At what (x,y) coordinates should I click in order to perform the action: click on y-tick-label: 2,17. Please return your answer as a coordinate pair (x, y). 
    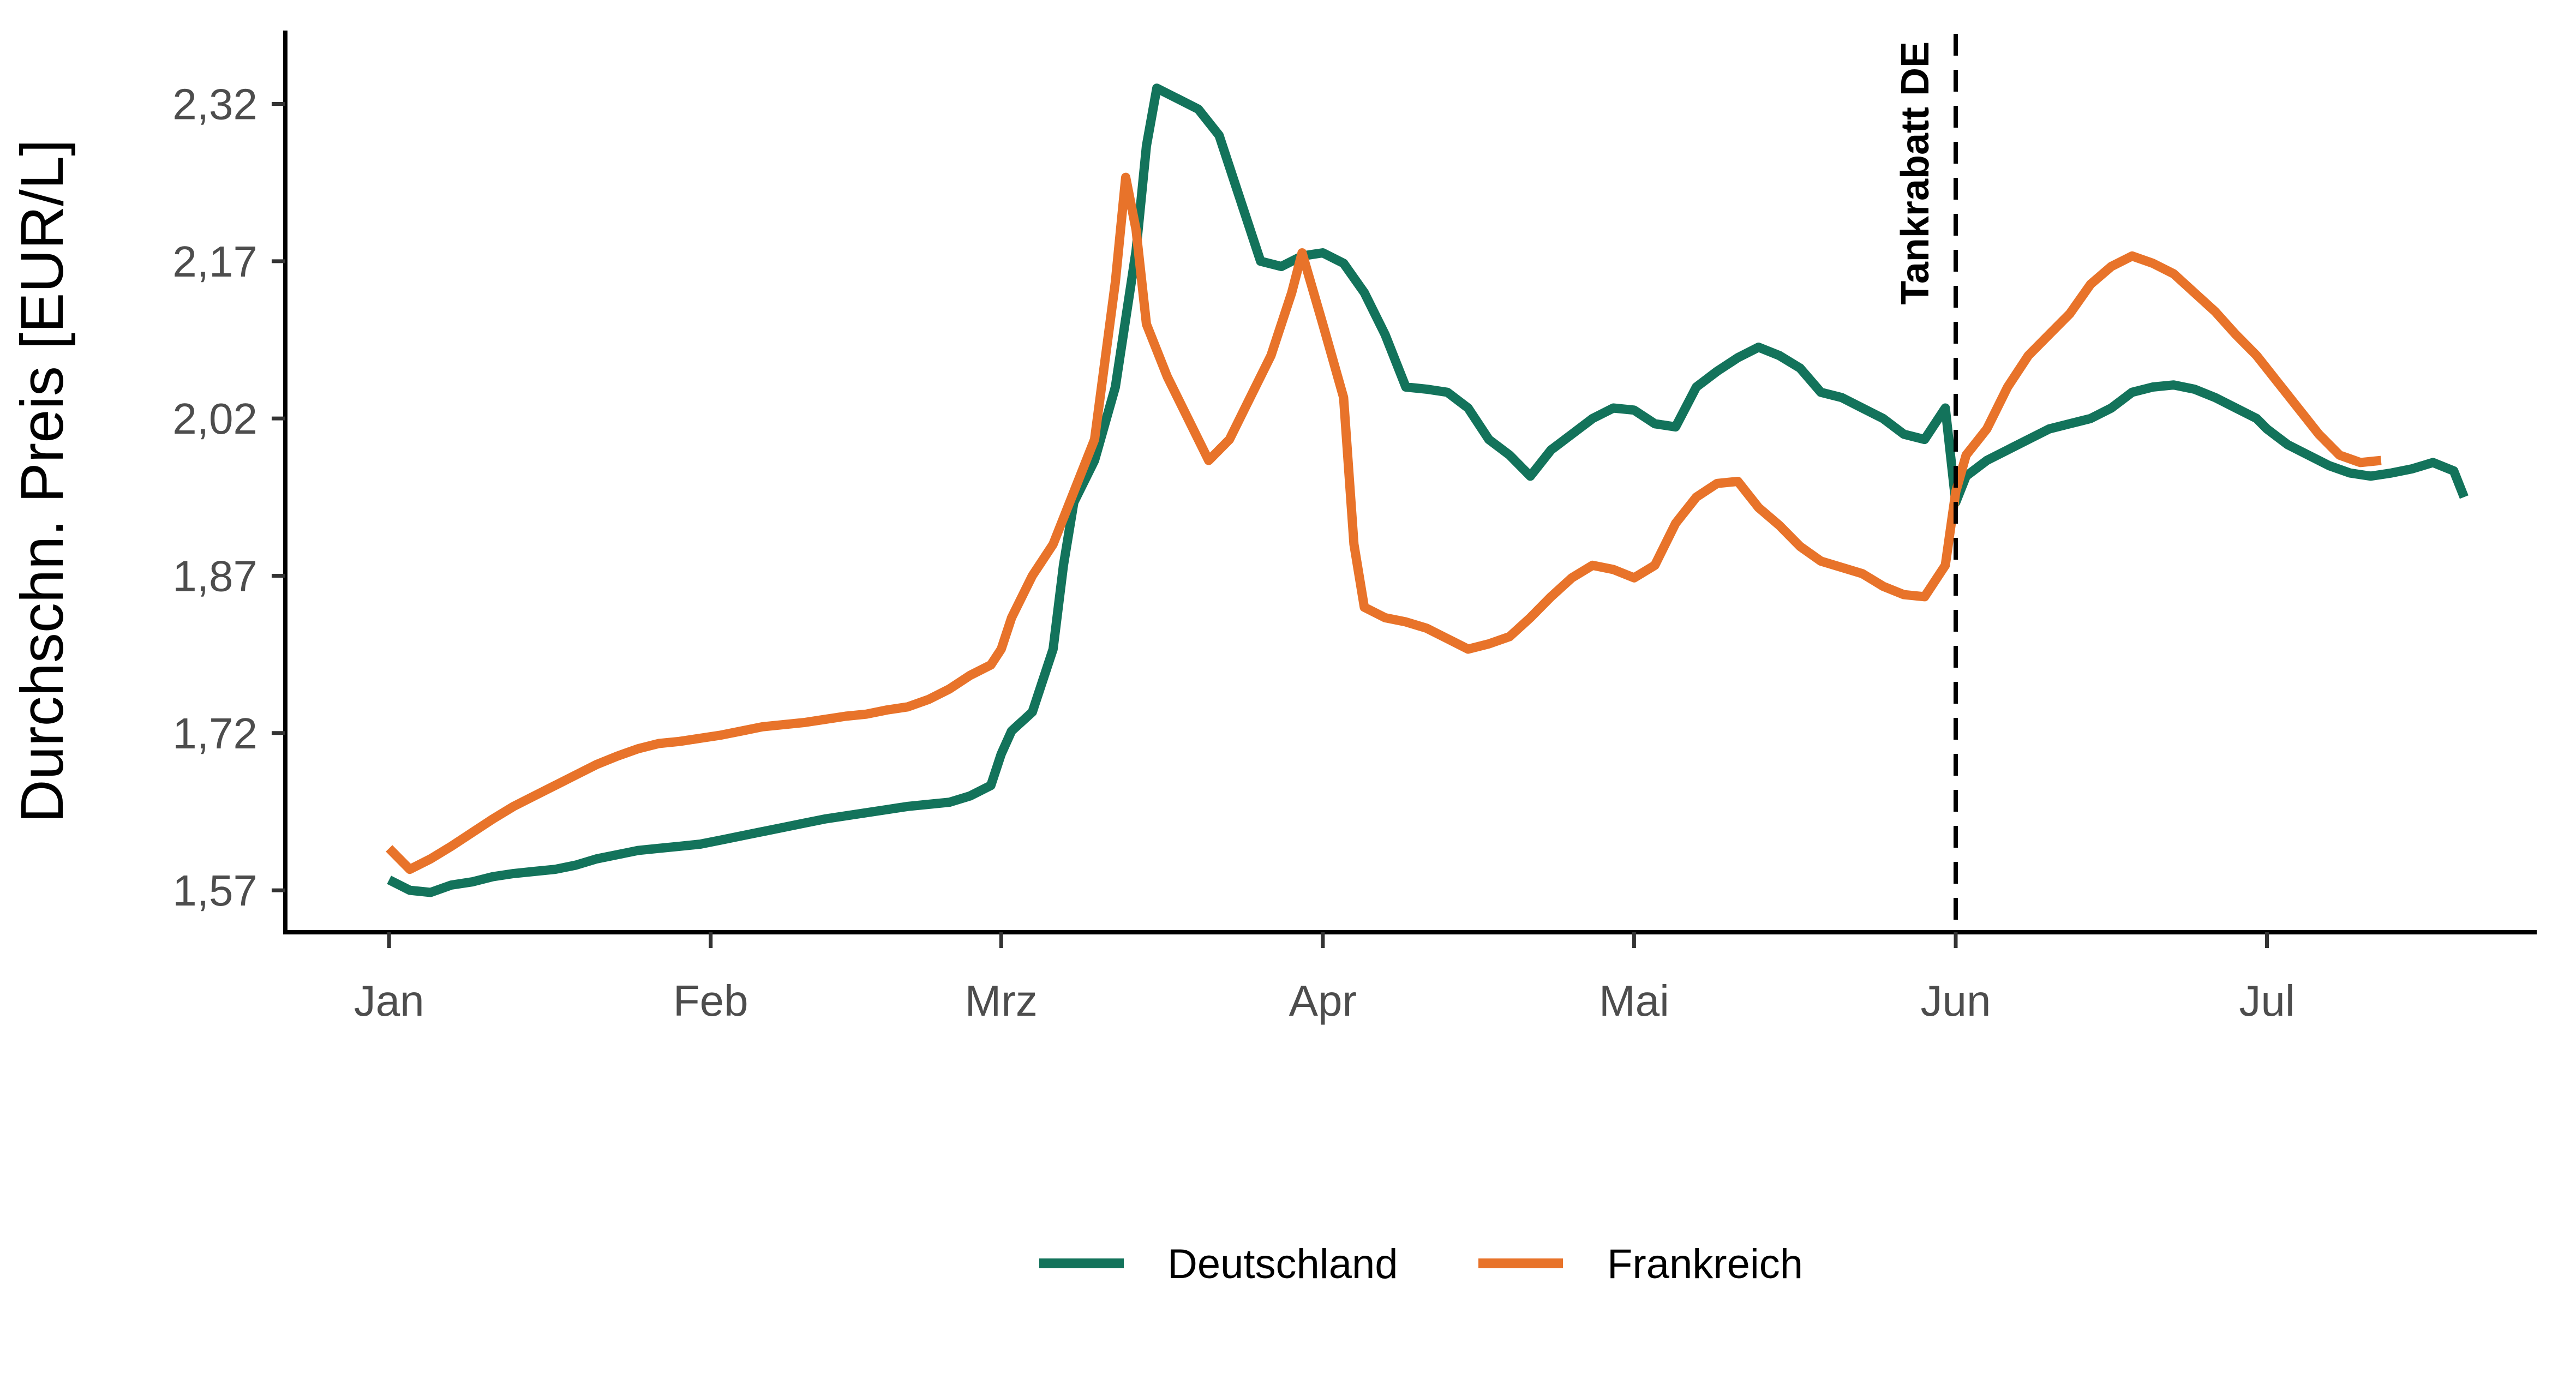
    Looking at the image, I should click on (214, 261).